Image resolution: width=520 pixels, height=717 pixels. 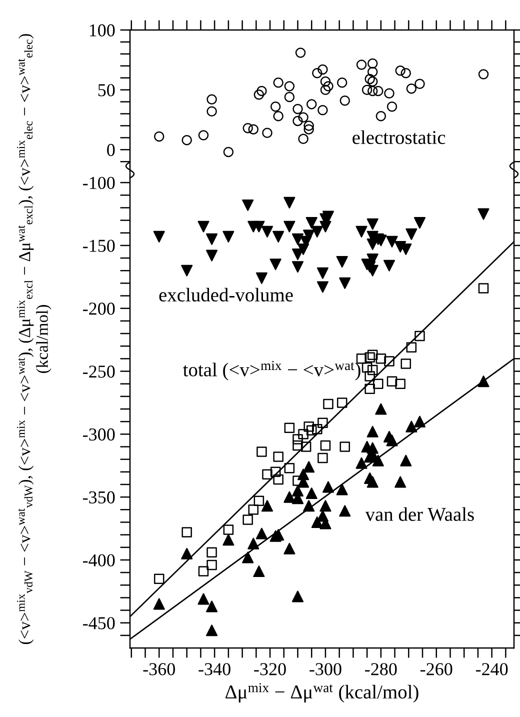 What do you see at coordinates (98, 497) in the screenshot?
I see `y-tick-label: -350` at bounding box center [98, 497].